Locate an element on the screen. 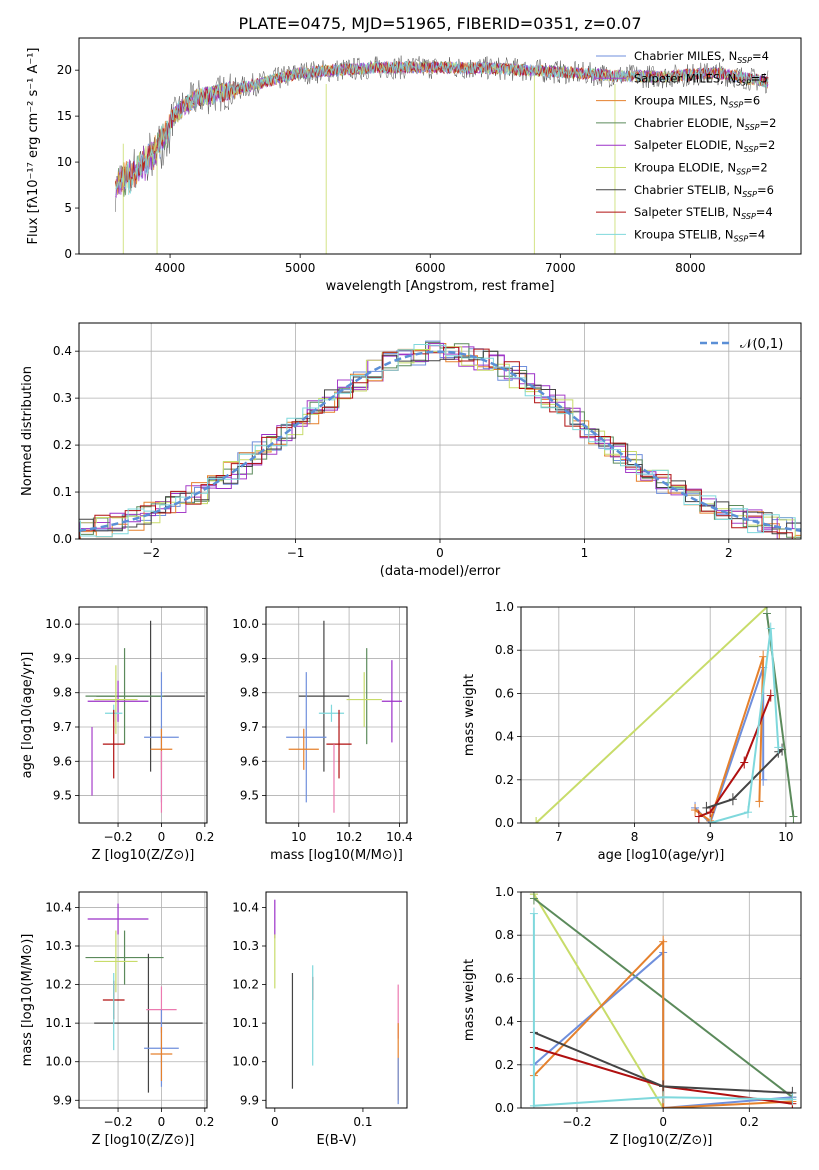  x-tick-label: 8 is located at coordinates (635, 837).